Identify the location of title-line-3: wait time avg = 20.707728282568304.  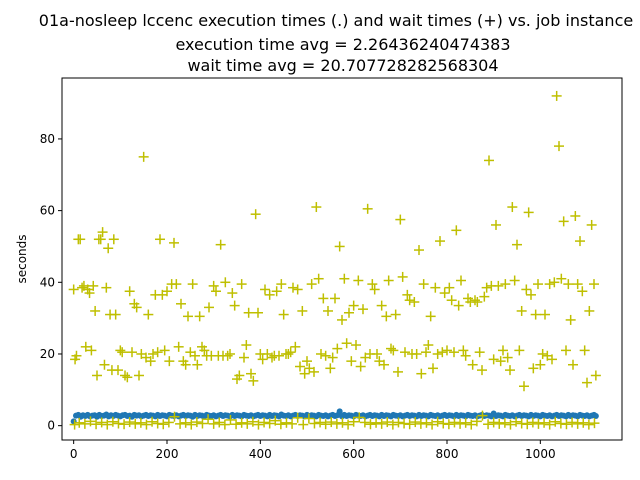
(342, 65).